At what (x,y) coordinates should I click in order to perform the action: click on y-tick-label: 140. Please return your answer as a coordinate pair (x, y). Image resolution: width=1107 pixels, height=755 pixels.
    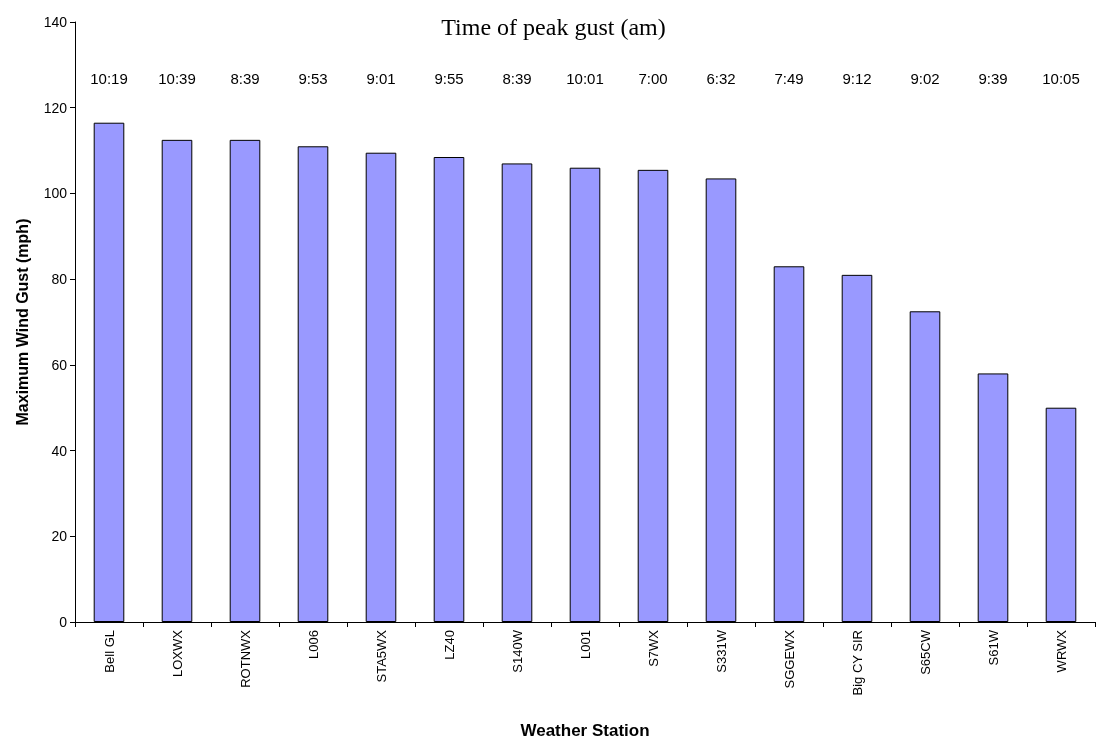
    Looking at the image, I should click on (55, 22).